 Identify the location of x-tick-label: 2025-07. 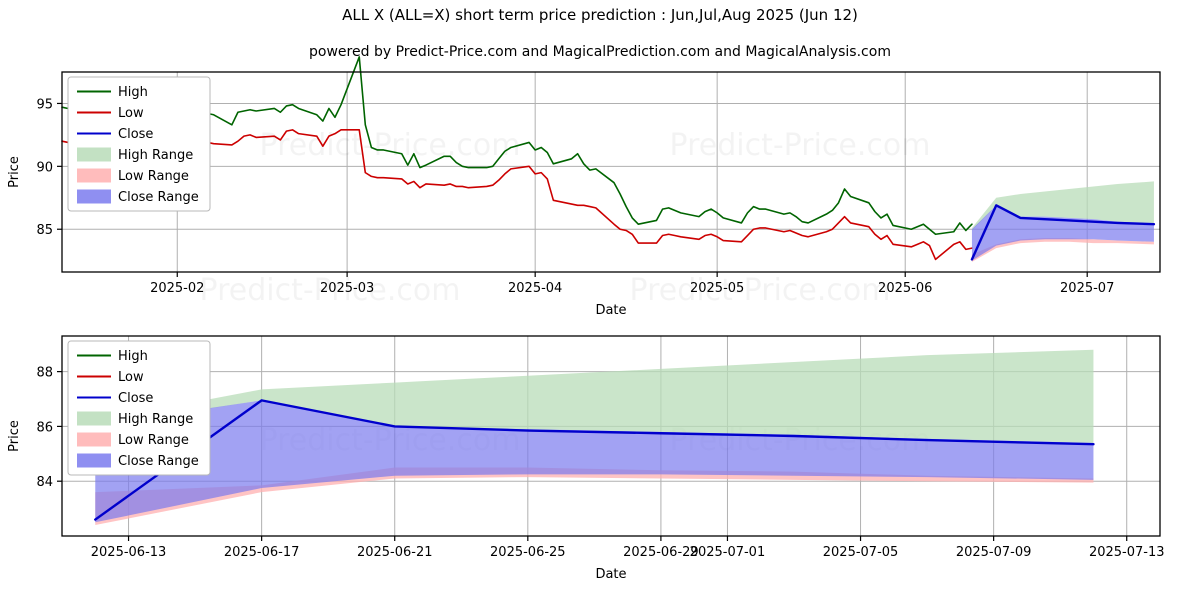
(1087, 288).